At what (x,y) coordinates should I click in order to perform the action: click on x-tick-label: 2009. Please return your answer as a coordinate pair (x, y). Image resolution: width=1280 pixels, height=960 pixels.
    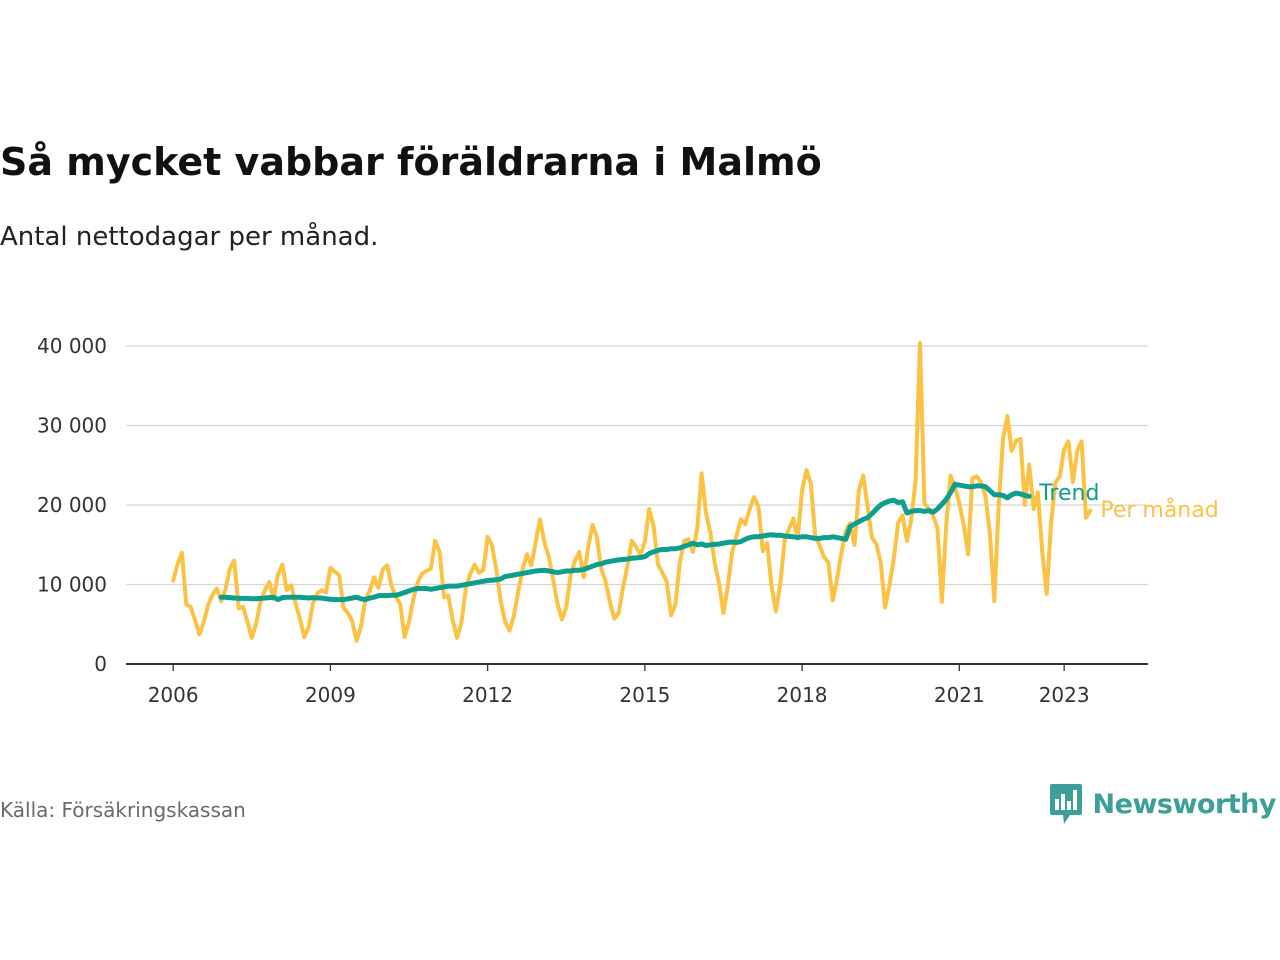
    Looking at the image, I should click on (330, 695).